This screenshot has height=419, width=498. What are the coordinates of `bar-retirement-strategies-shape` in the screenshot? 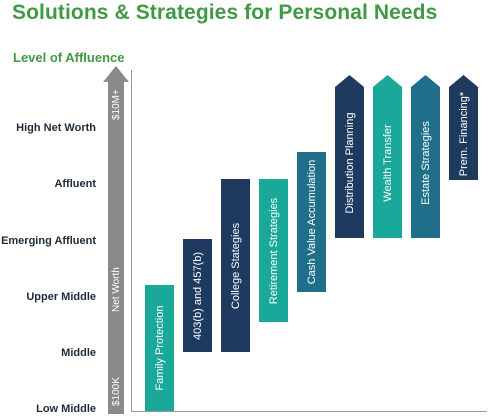 It's located at (273, 250).